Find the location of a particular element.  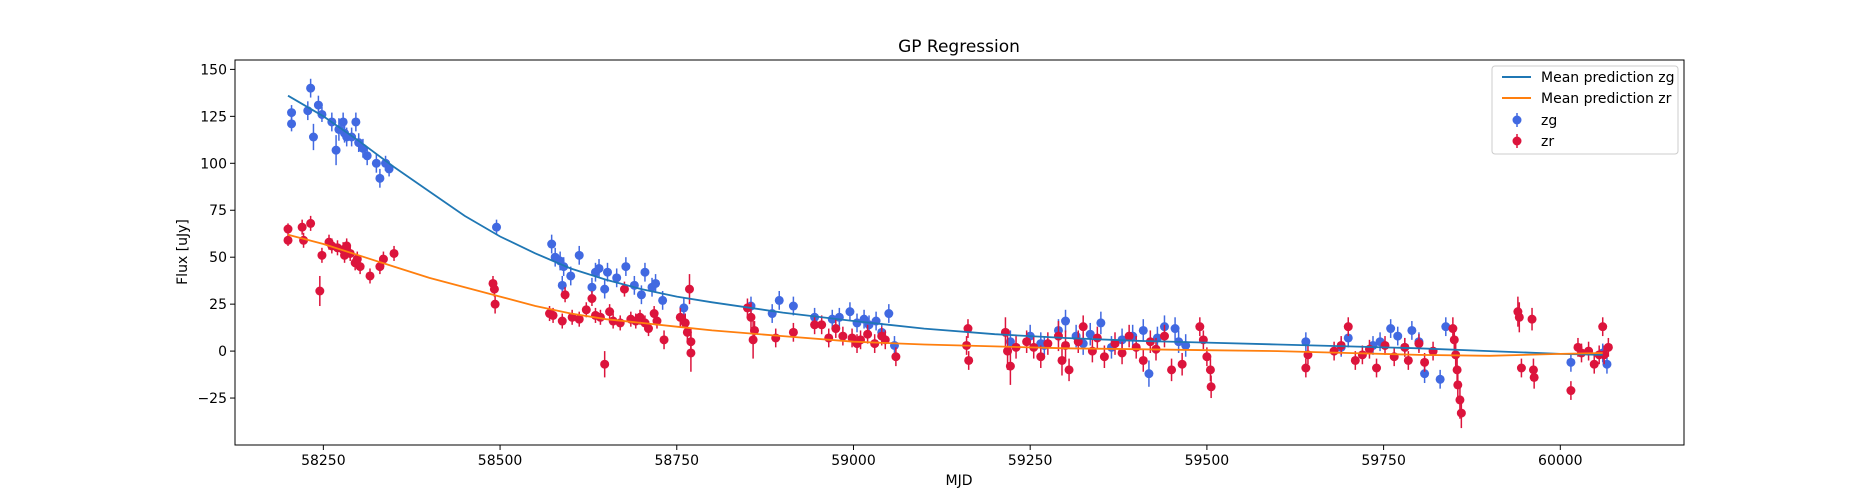

x-tick-label: 60000 is located at coordinates (1560, 461).